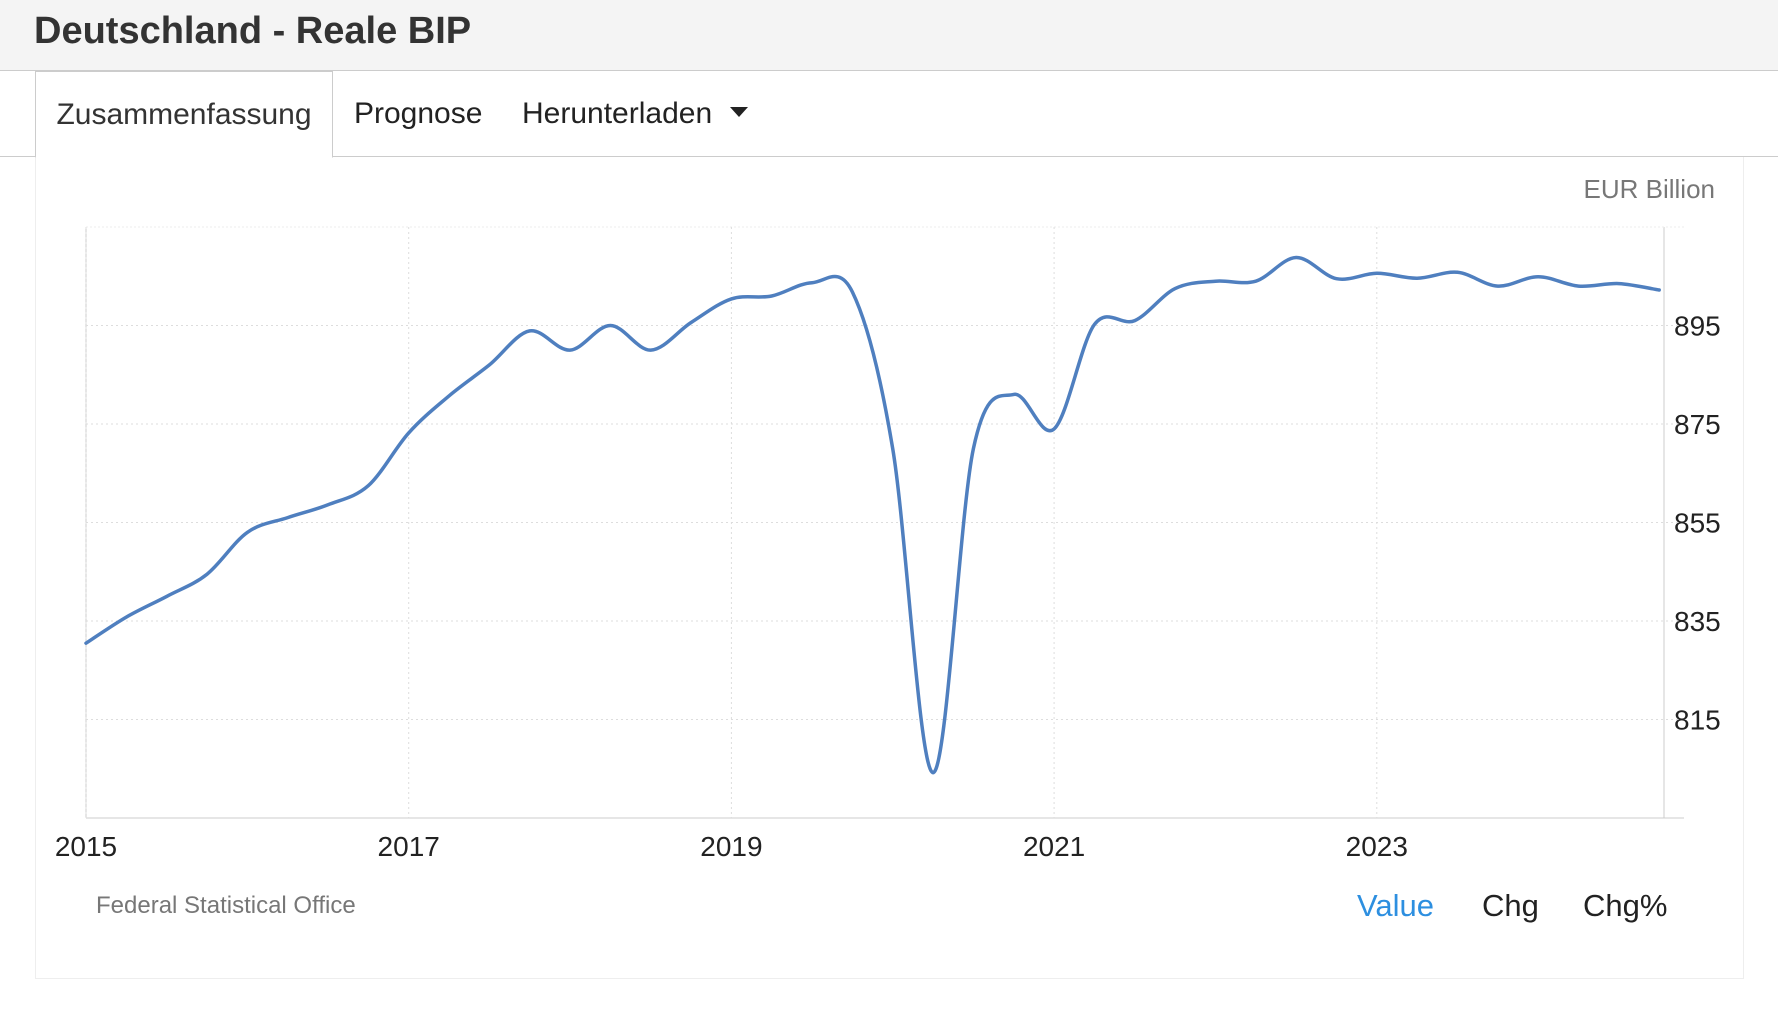 The width and height of the screenshot is (1778, 1026). What do you see at coordinates (1697, 621) in the screenshot?
I see `y-tick-label: 835` at bounding box center [1697, 621].